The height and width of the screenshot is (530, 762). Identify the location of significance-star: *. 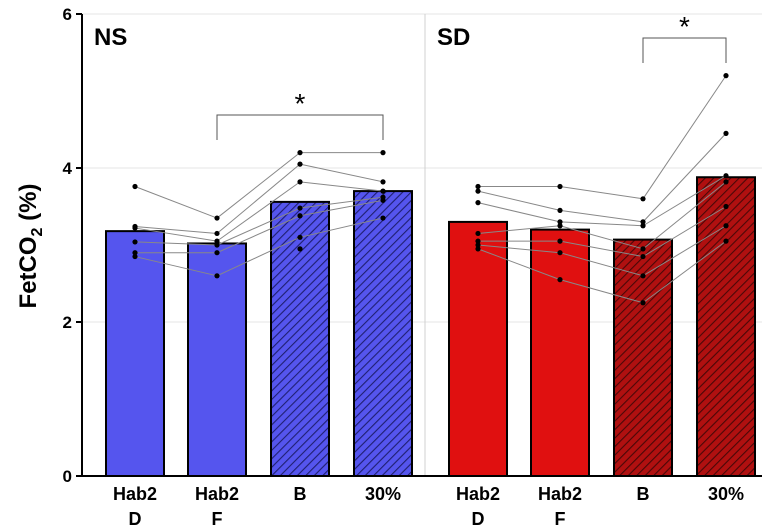
(684, 26).